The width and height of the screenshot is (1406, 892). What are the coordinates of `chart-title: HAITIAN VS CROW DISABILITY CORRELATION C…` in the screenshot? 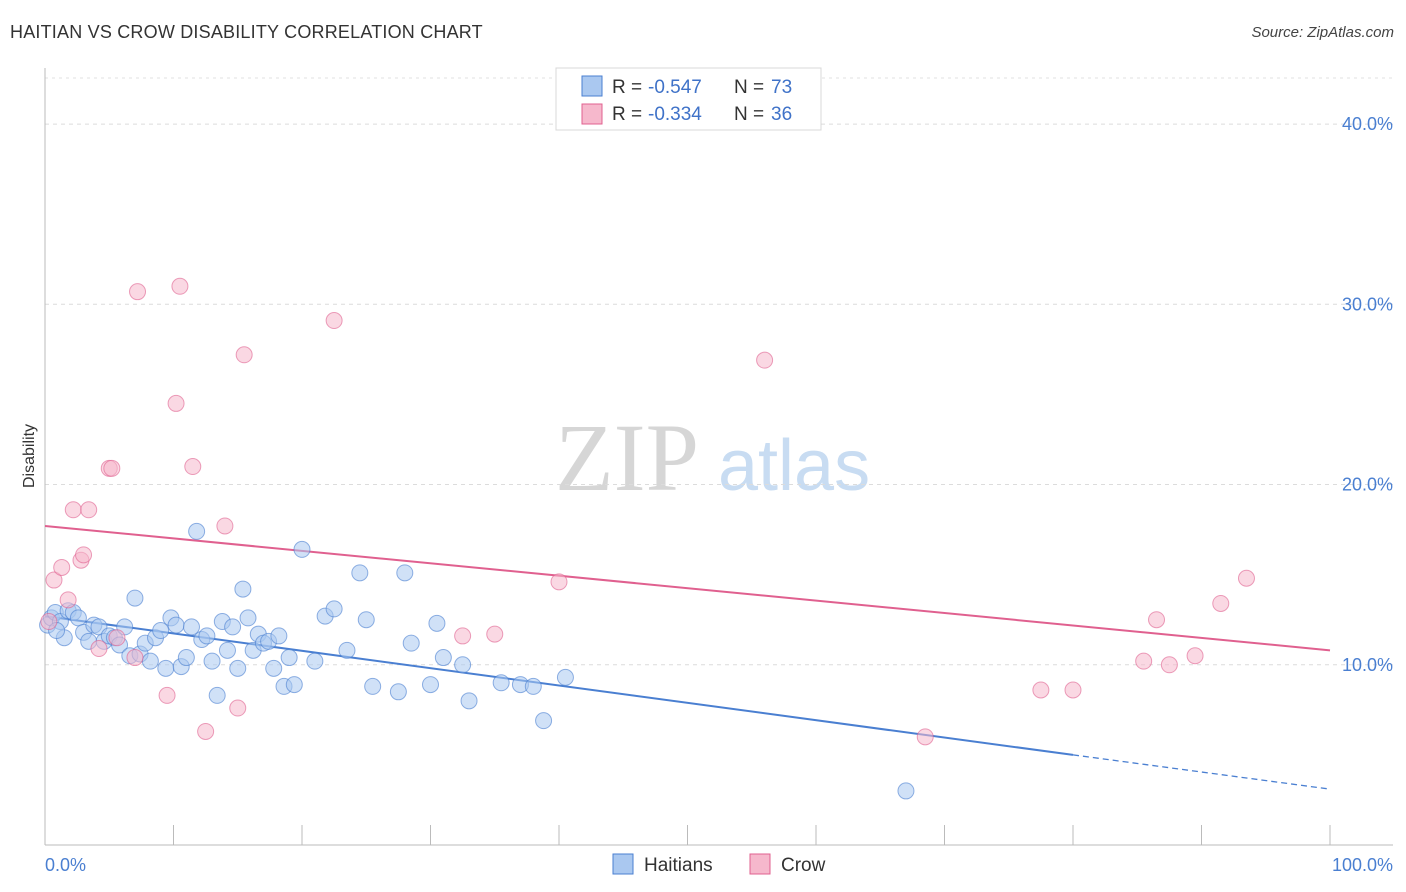 It's located at (246, 32).